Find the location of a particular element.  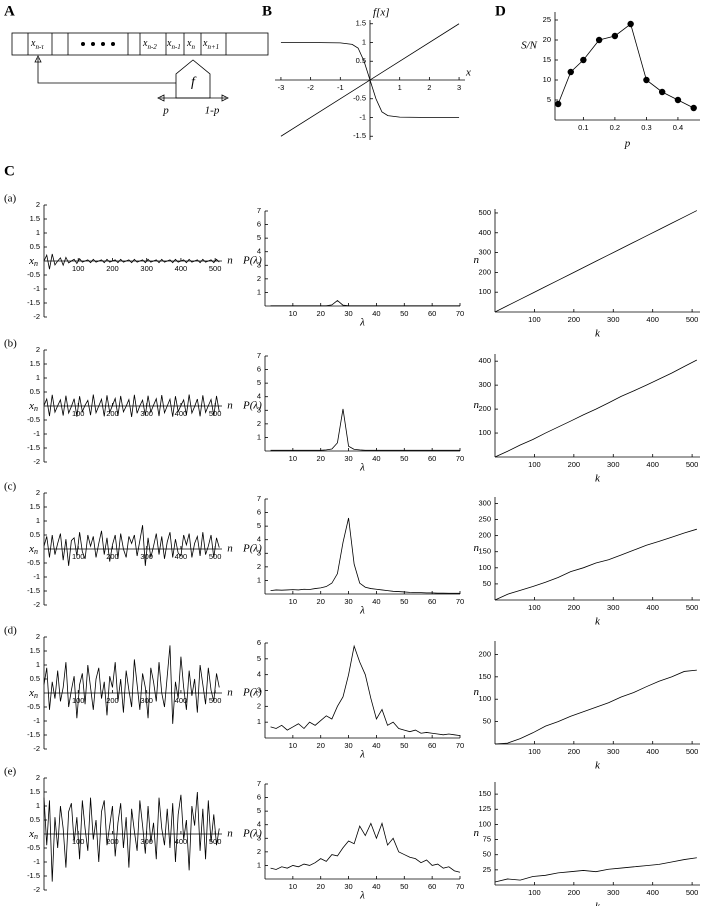

y-tick-label: 3 is located at coordinates (259, 264).